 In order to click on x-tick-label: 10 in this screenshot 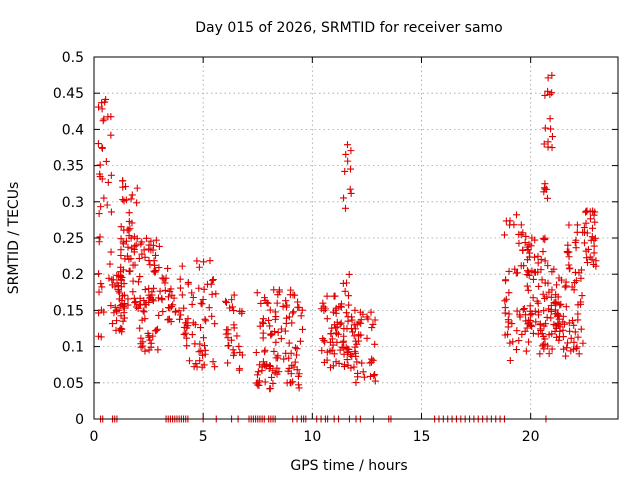, I will do `click(312, 437)`.